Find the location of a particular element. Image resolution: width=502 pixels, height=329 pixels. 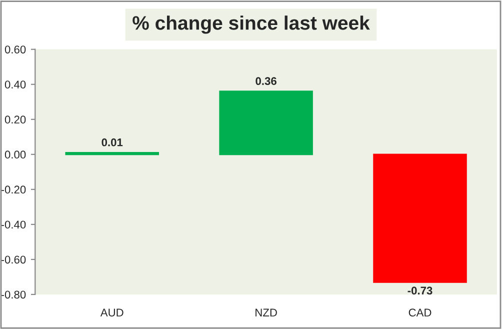

y-tick-label: -0.40 is located at coordinates (13, 224).